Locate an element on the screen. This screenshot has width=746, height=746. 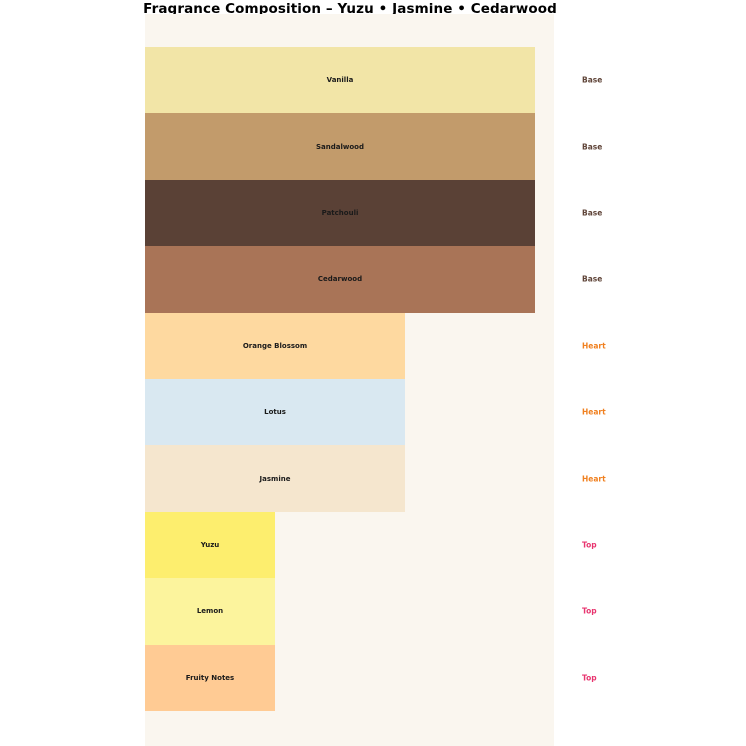
group-label-base-1: Base is located at coordinates (592, 80).